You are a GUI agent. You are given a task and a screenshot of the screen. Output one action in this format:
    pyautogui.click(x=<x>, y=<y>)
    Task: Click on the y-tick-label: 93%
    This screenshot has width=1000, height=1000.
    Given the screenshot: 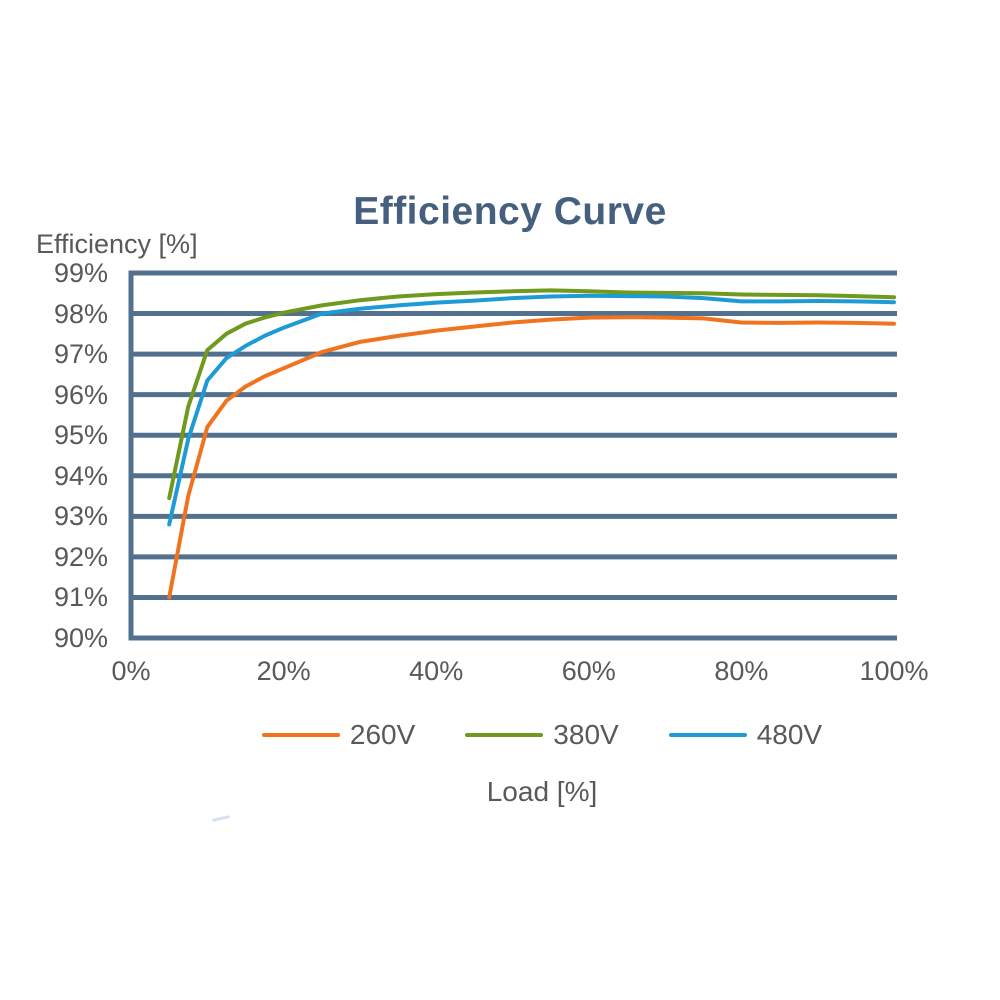 What is the action you would take?
    pyautogui.click(x=80, y=516)
    